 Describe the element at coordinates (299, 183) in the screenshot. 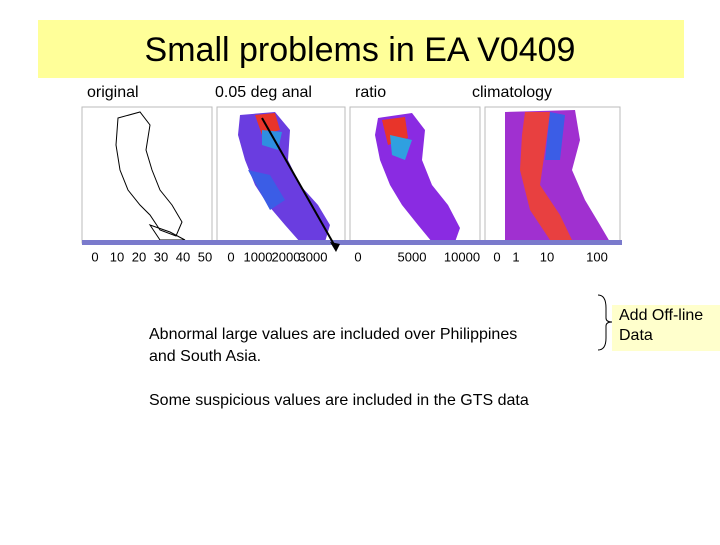

I see `arrow` at that location.